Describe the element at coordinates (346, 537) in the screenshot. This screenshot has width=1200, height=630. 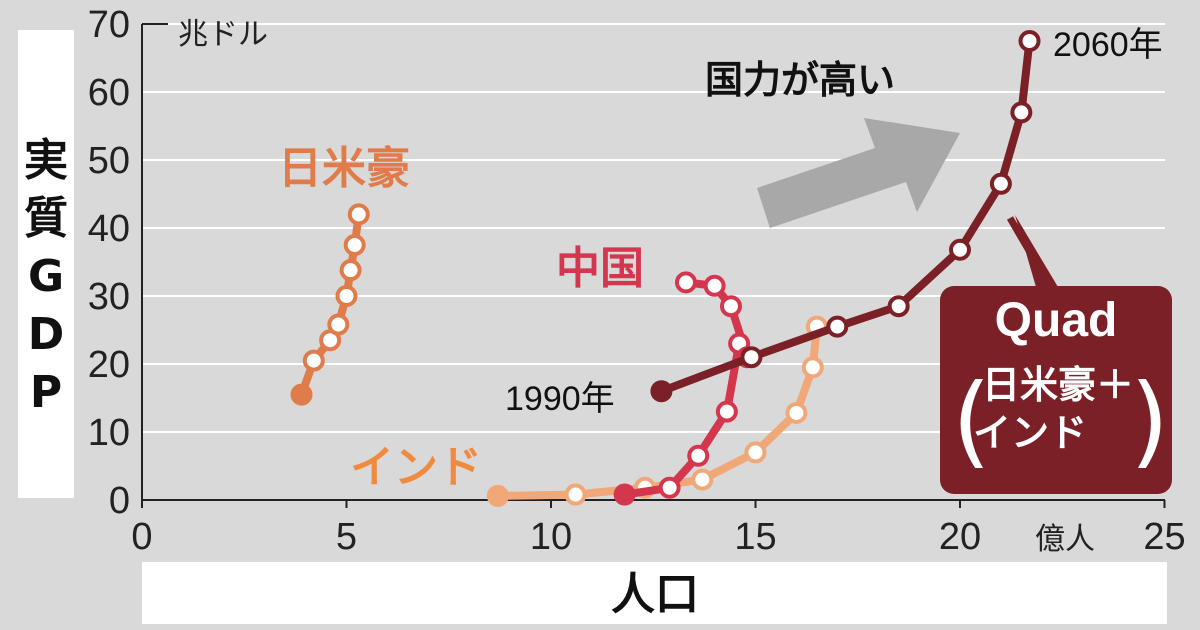
I see `x-tick-label: 5` at that location.